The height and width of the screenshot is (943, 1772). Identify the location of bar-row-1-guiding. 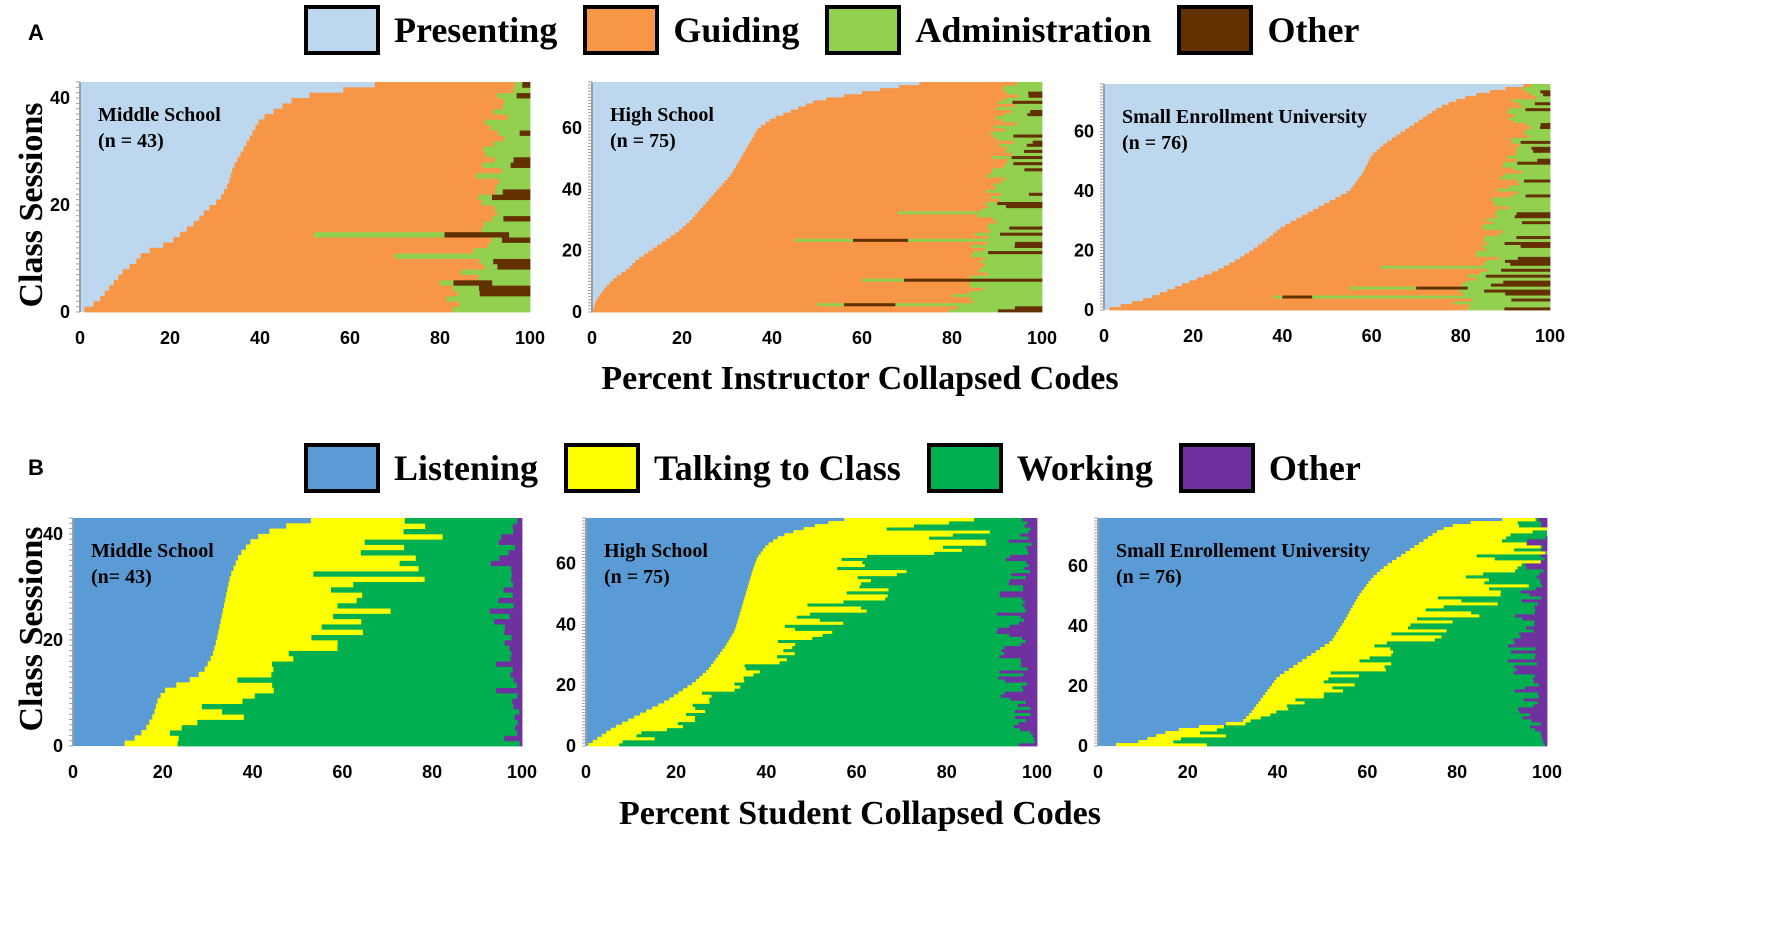
(276, 304).